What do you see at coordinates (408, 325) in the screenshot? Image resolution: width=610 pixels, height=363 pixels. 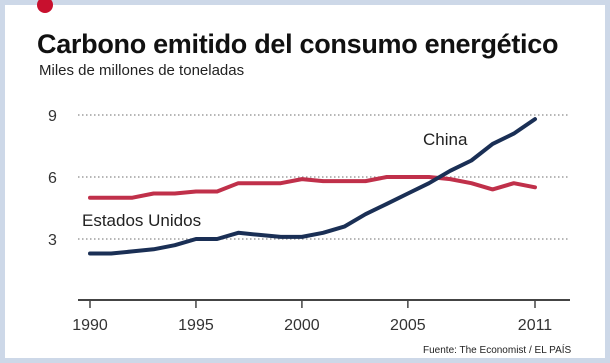 I see `x-tick-label: 2005` at bounding box center [408, 325].